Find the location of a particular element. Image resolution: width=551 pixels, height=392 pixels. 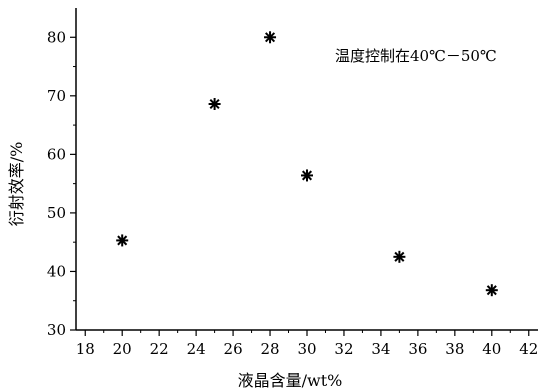

x-tick-label: 26 is located at coordinates (233, 349).